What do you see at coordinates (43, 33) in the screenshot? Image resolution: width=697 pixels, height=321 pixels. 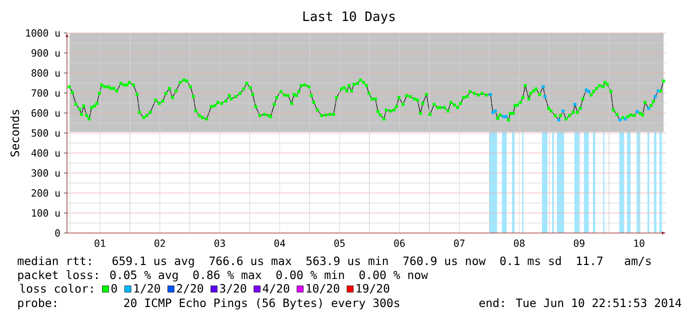 I see `y-tick-label: 1000 u` at bounding box center [43, 33].